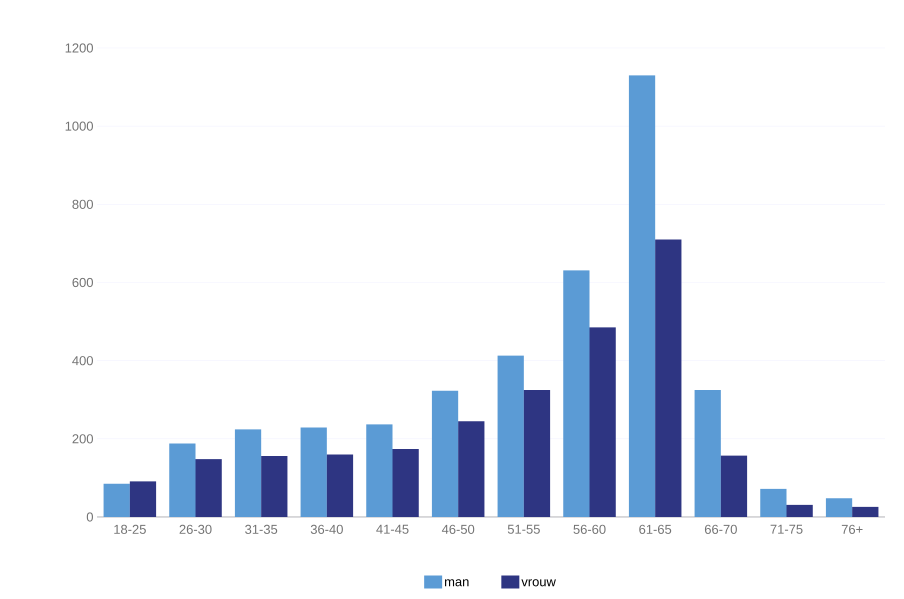 This screenshot has width=904, height=599. I want to click on x-tick-label: 76+, so click(852, 529).